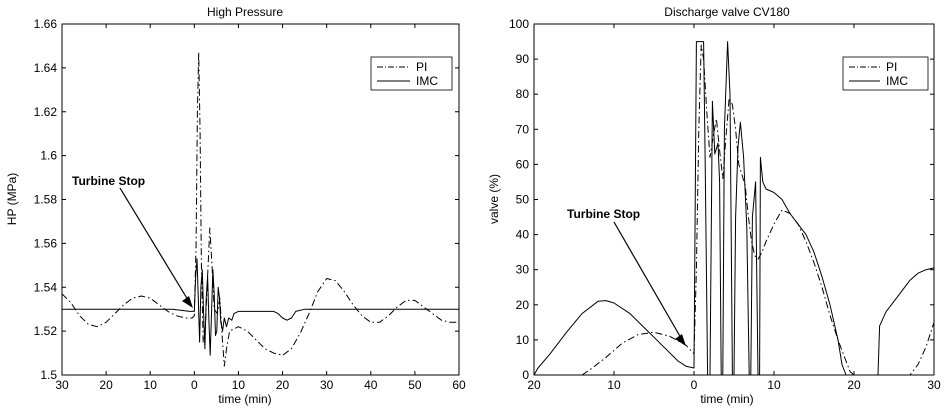 The height and width of the screenshot is (409, 947). I want to click on chart-title: Discharge valve CV180, so click(727, 12).